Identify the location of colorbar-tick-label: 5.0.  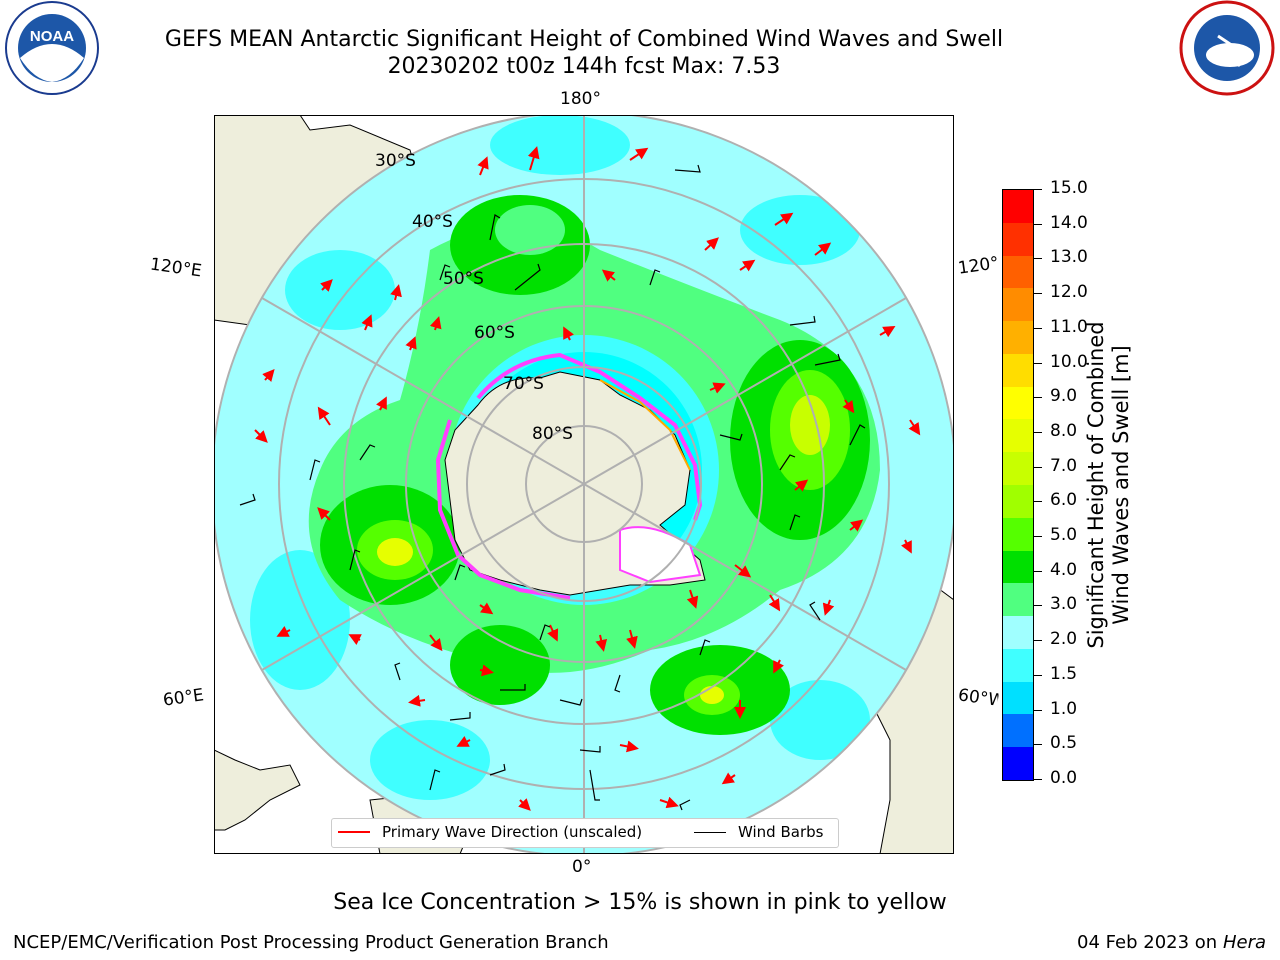
(1064, 535).